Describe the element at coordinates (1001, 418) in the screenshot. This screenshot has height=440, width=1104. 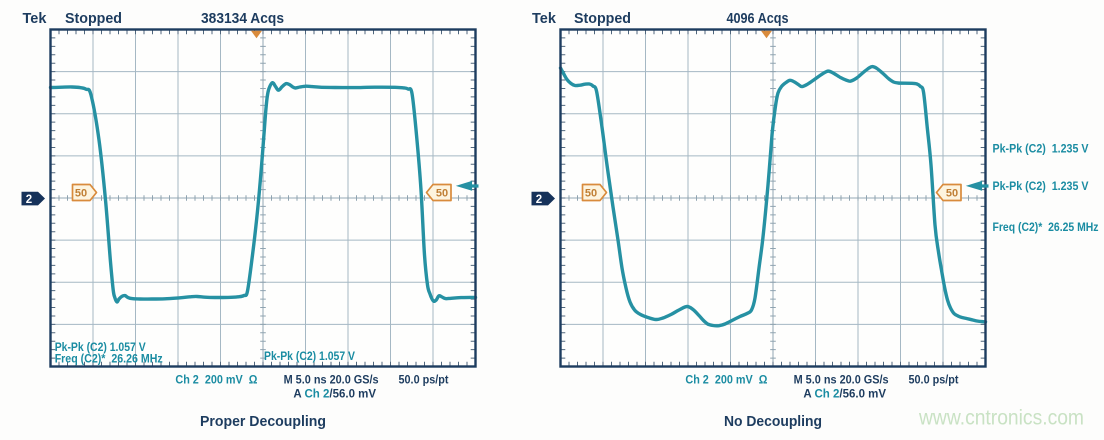
I see `svg-text: www.cntronics.com` at that location.